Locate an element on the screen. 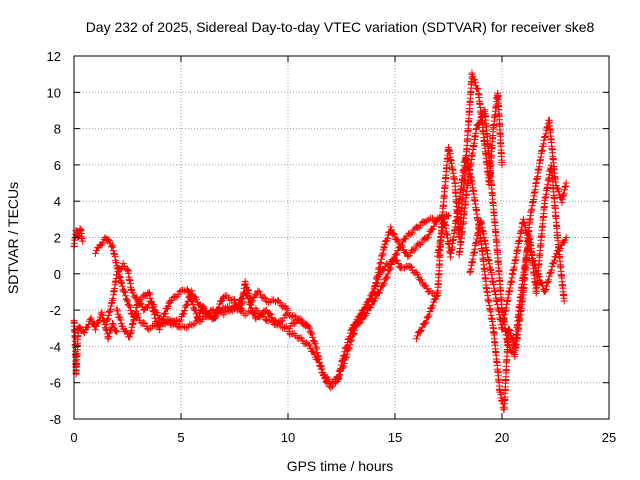  series-2-markers is located at coordinates (95, 343).